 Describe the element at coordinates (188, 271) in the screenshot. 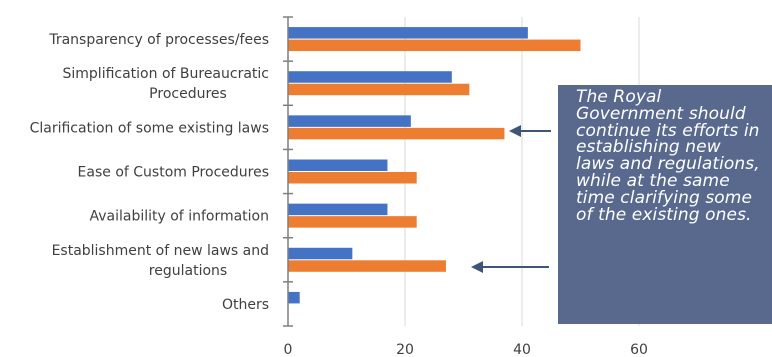

I see `category-label: regulations` at that location.